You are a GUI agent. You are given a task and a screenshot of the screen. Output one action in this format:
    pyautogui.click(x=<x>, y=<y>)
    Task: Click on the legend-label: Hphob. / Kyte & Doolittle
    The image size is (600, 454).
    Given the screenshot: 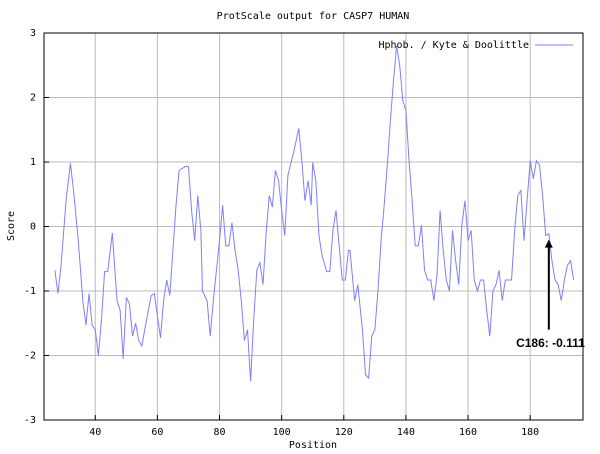 What is the action you would take?
    pyautogui.click(x=453, y=45)
    